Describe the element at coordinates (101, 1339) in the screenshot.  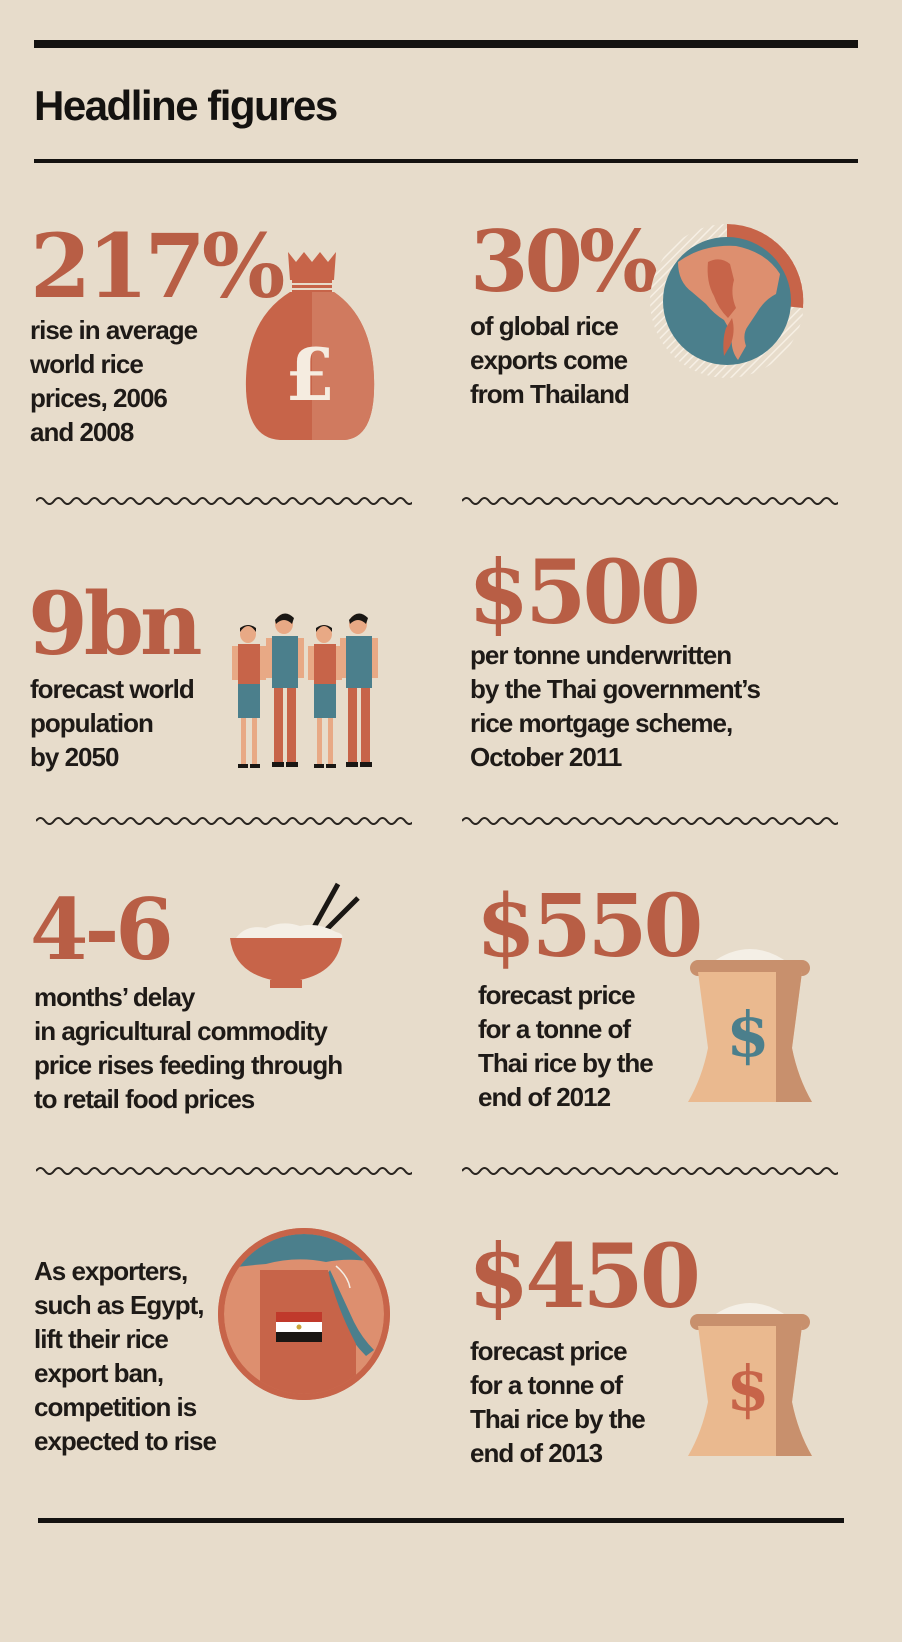
I see `text-line: lift their rice` at that location.